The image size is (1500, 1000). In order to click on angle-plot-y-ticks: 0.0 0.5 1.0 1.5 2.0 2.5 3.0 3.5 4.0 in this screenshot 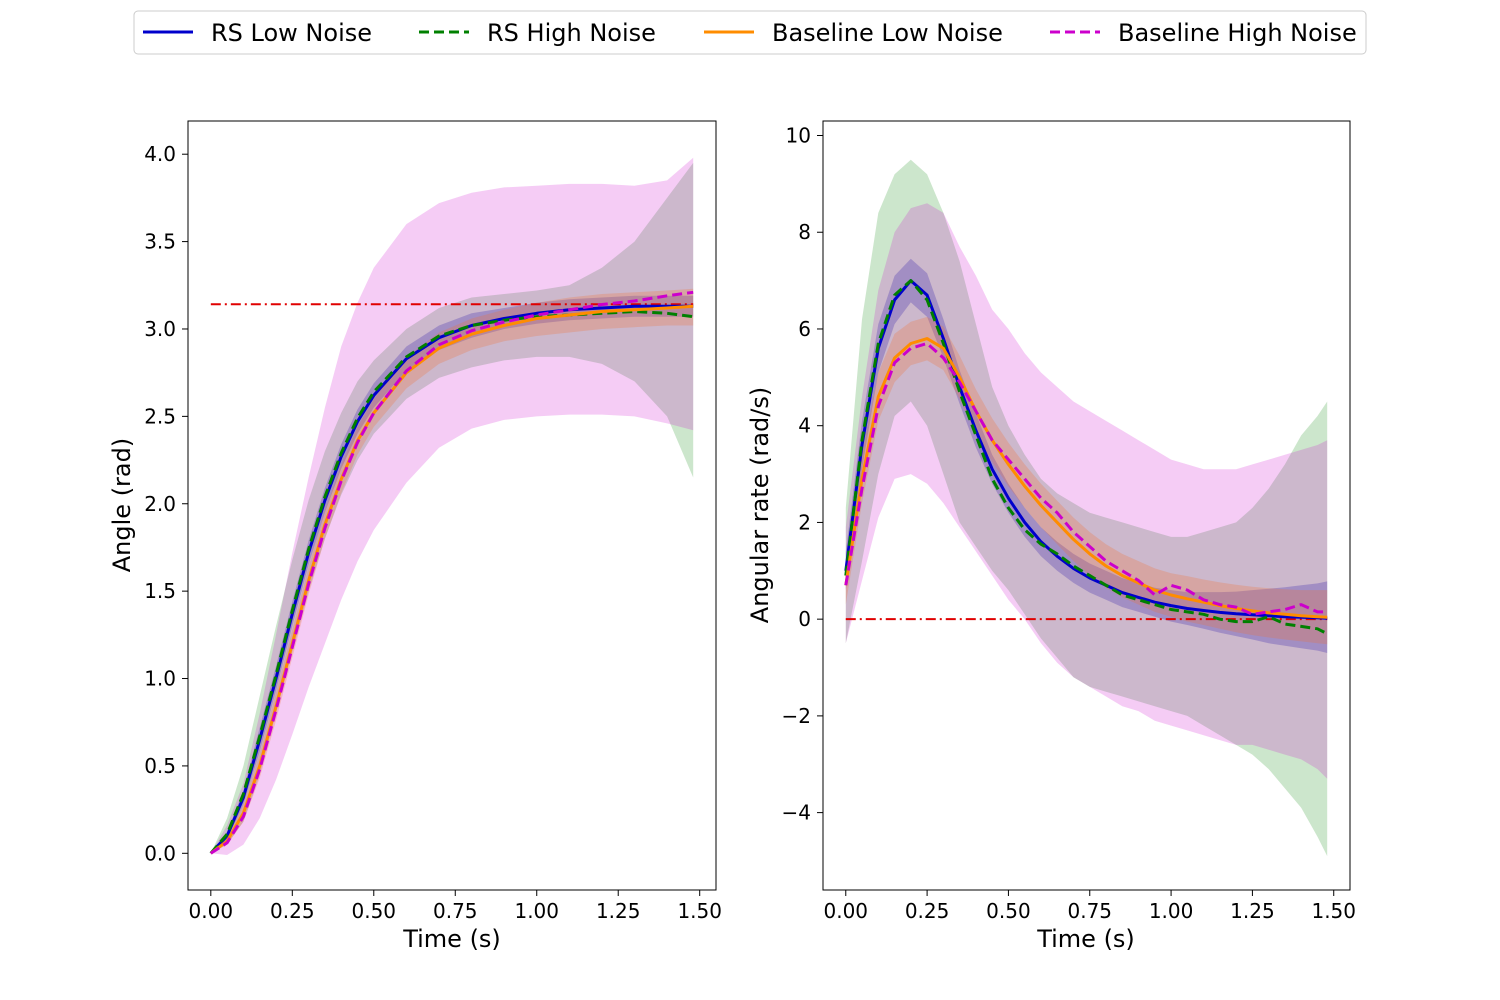, I will do `click(166, 503)`.